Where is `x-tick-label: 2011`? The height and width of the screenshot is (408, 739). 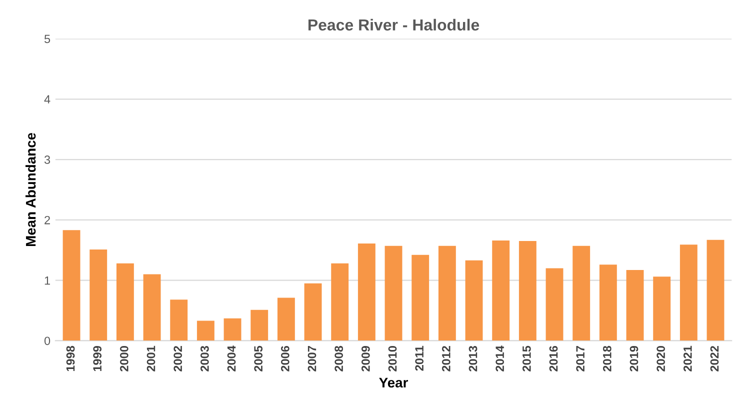 x-tick-label: 2011 is located at coordinates (419, 358).